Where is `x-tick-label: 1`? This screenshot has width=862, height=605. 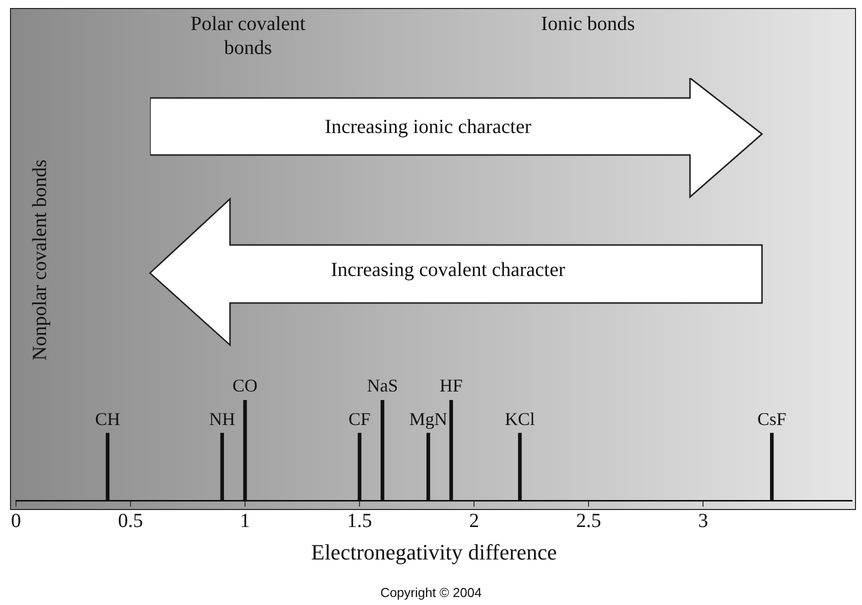
x-tick-label: 1 is located at coordinates (245, 521).